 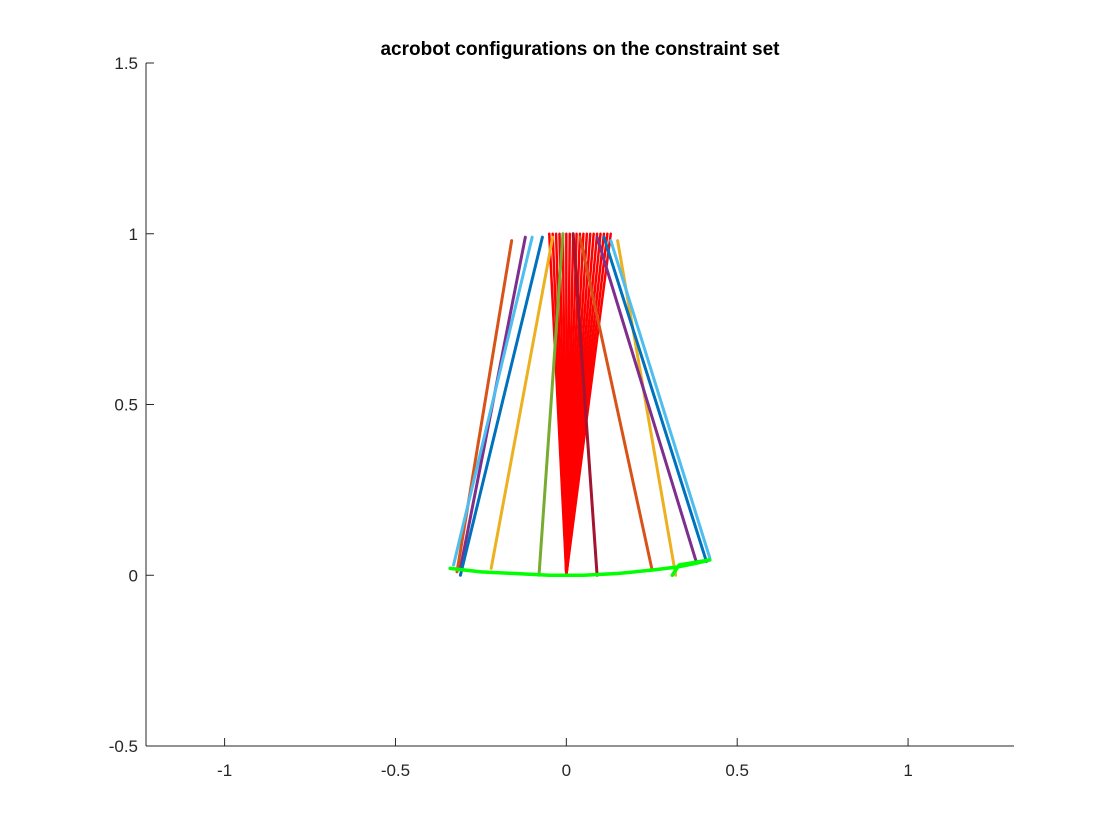 What do you see at coordinates (133, 575) in the screenshot?
I see `y-tick-label: 0` at bounding box center [133, 575].